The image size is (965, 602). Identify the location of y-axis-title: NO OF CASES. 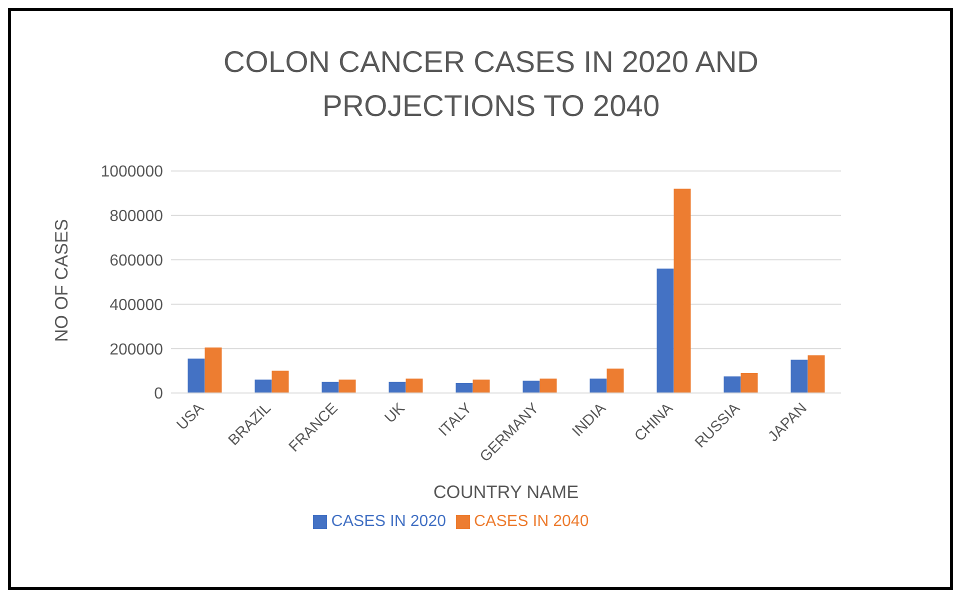
(61, 280).